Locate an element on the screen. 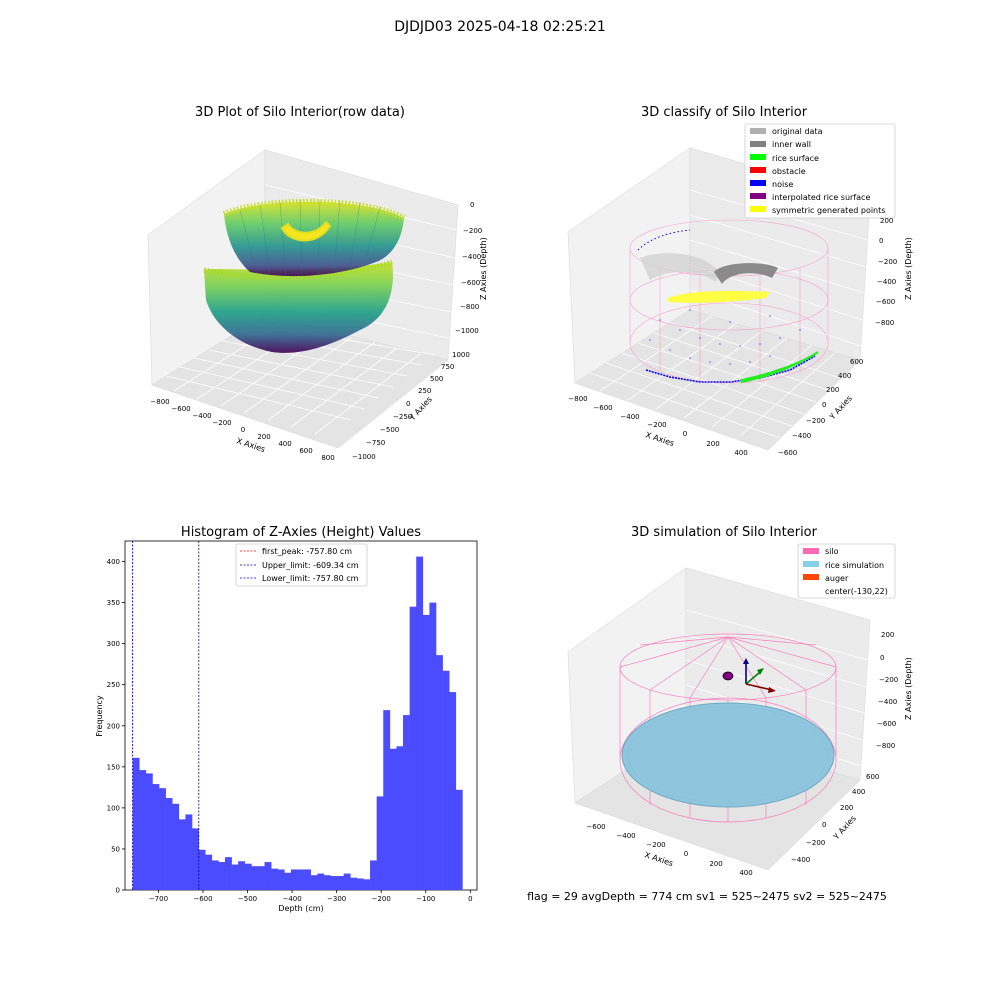 The height and width of the screenshot is (1000, 1000). histogram-x-ticks: −700 −600 −500 −400 −300 −200 −100 0 is located at coordinates (311, 896).